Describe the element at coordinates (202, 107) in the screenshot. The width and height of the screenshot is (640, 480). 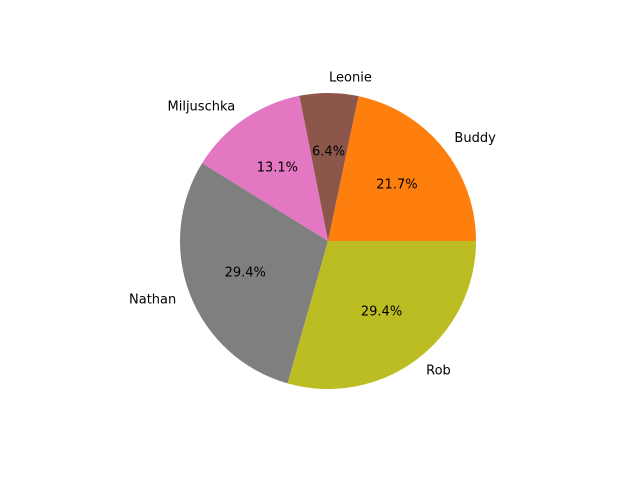
I see `slice-label-miljuschka: Miljuschka` at that location.